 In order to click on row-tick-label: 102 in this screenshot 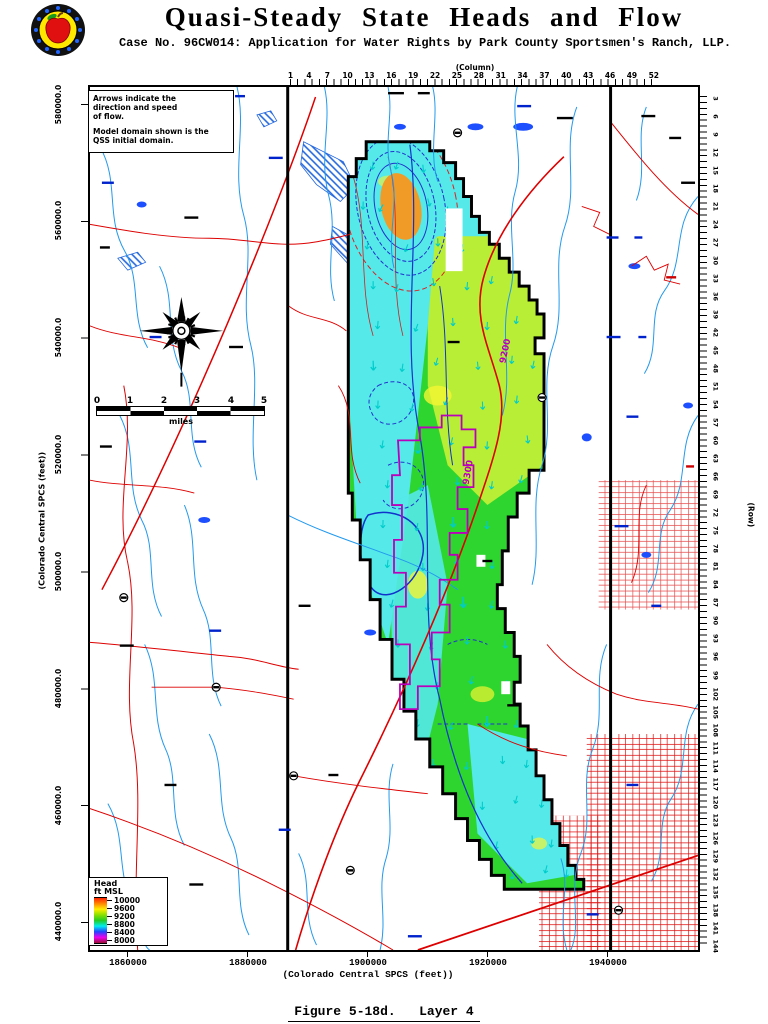, I will do `click(715, 694)`.